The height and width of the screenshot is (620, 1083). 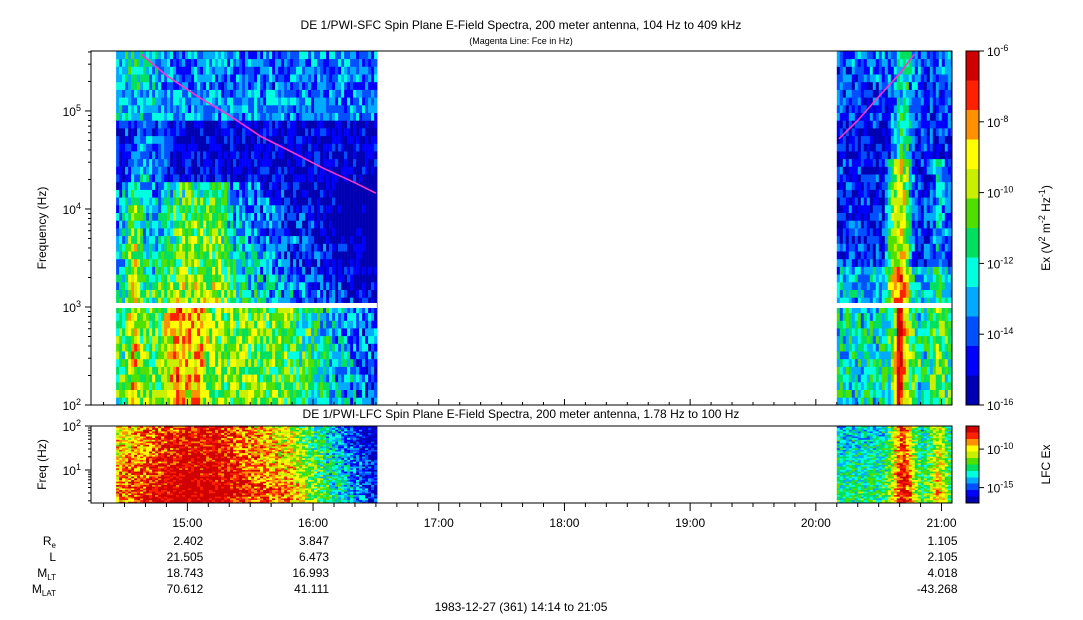 I want to click on sfc-colorbar-tick-label: 10⁻¹⁰, so click(x=1000, y=193).